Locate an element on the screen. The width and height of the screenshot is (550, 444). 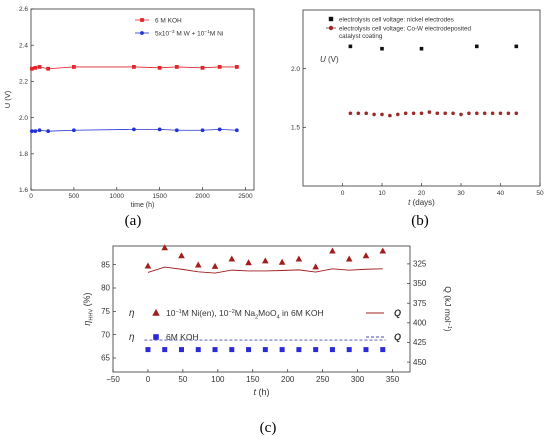
chart-c-ytick-left-label: 65 is located at coordinates (105, 358).